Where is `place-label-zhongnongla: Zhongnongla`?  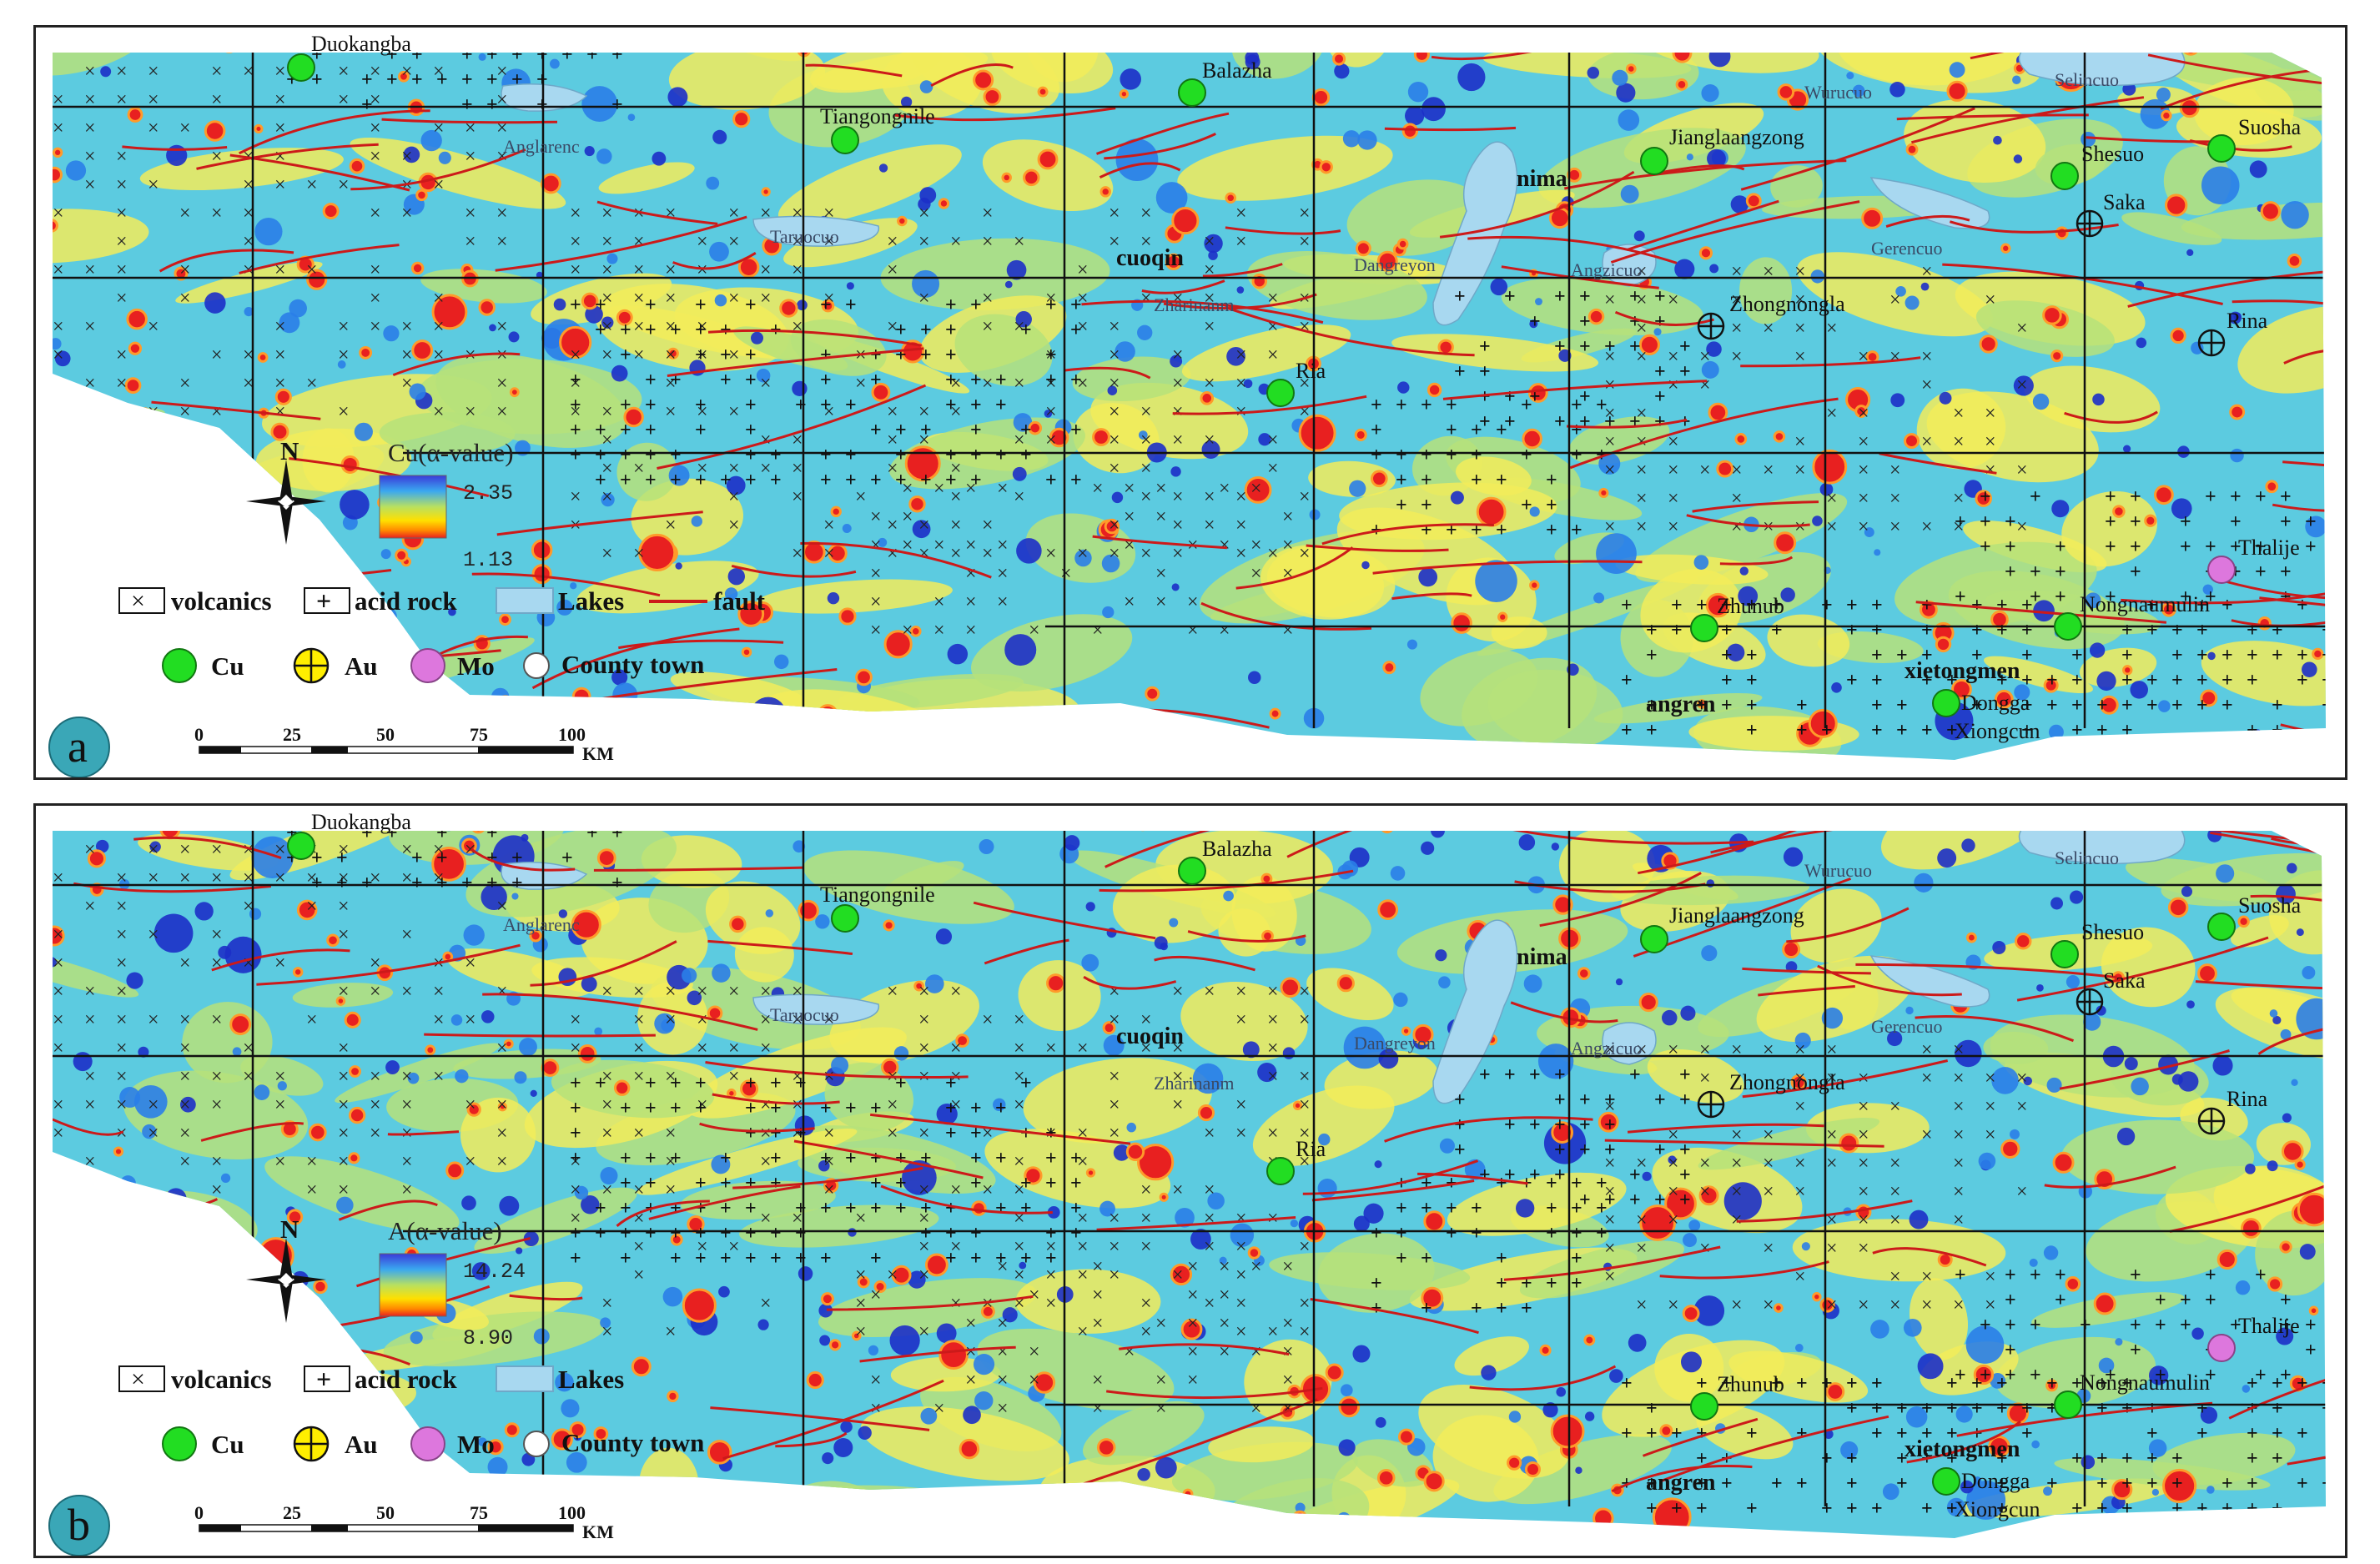
place-label-zhongnongla: Zhongnongla is located at coordinates (1787, 304).